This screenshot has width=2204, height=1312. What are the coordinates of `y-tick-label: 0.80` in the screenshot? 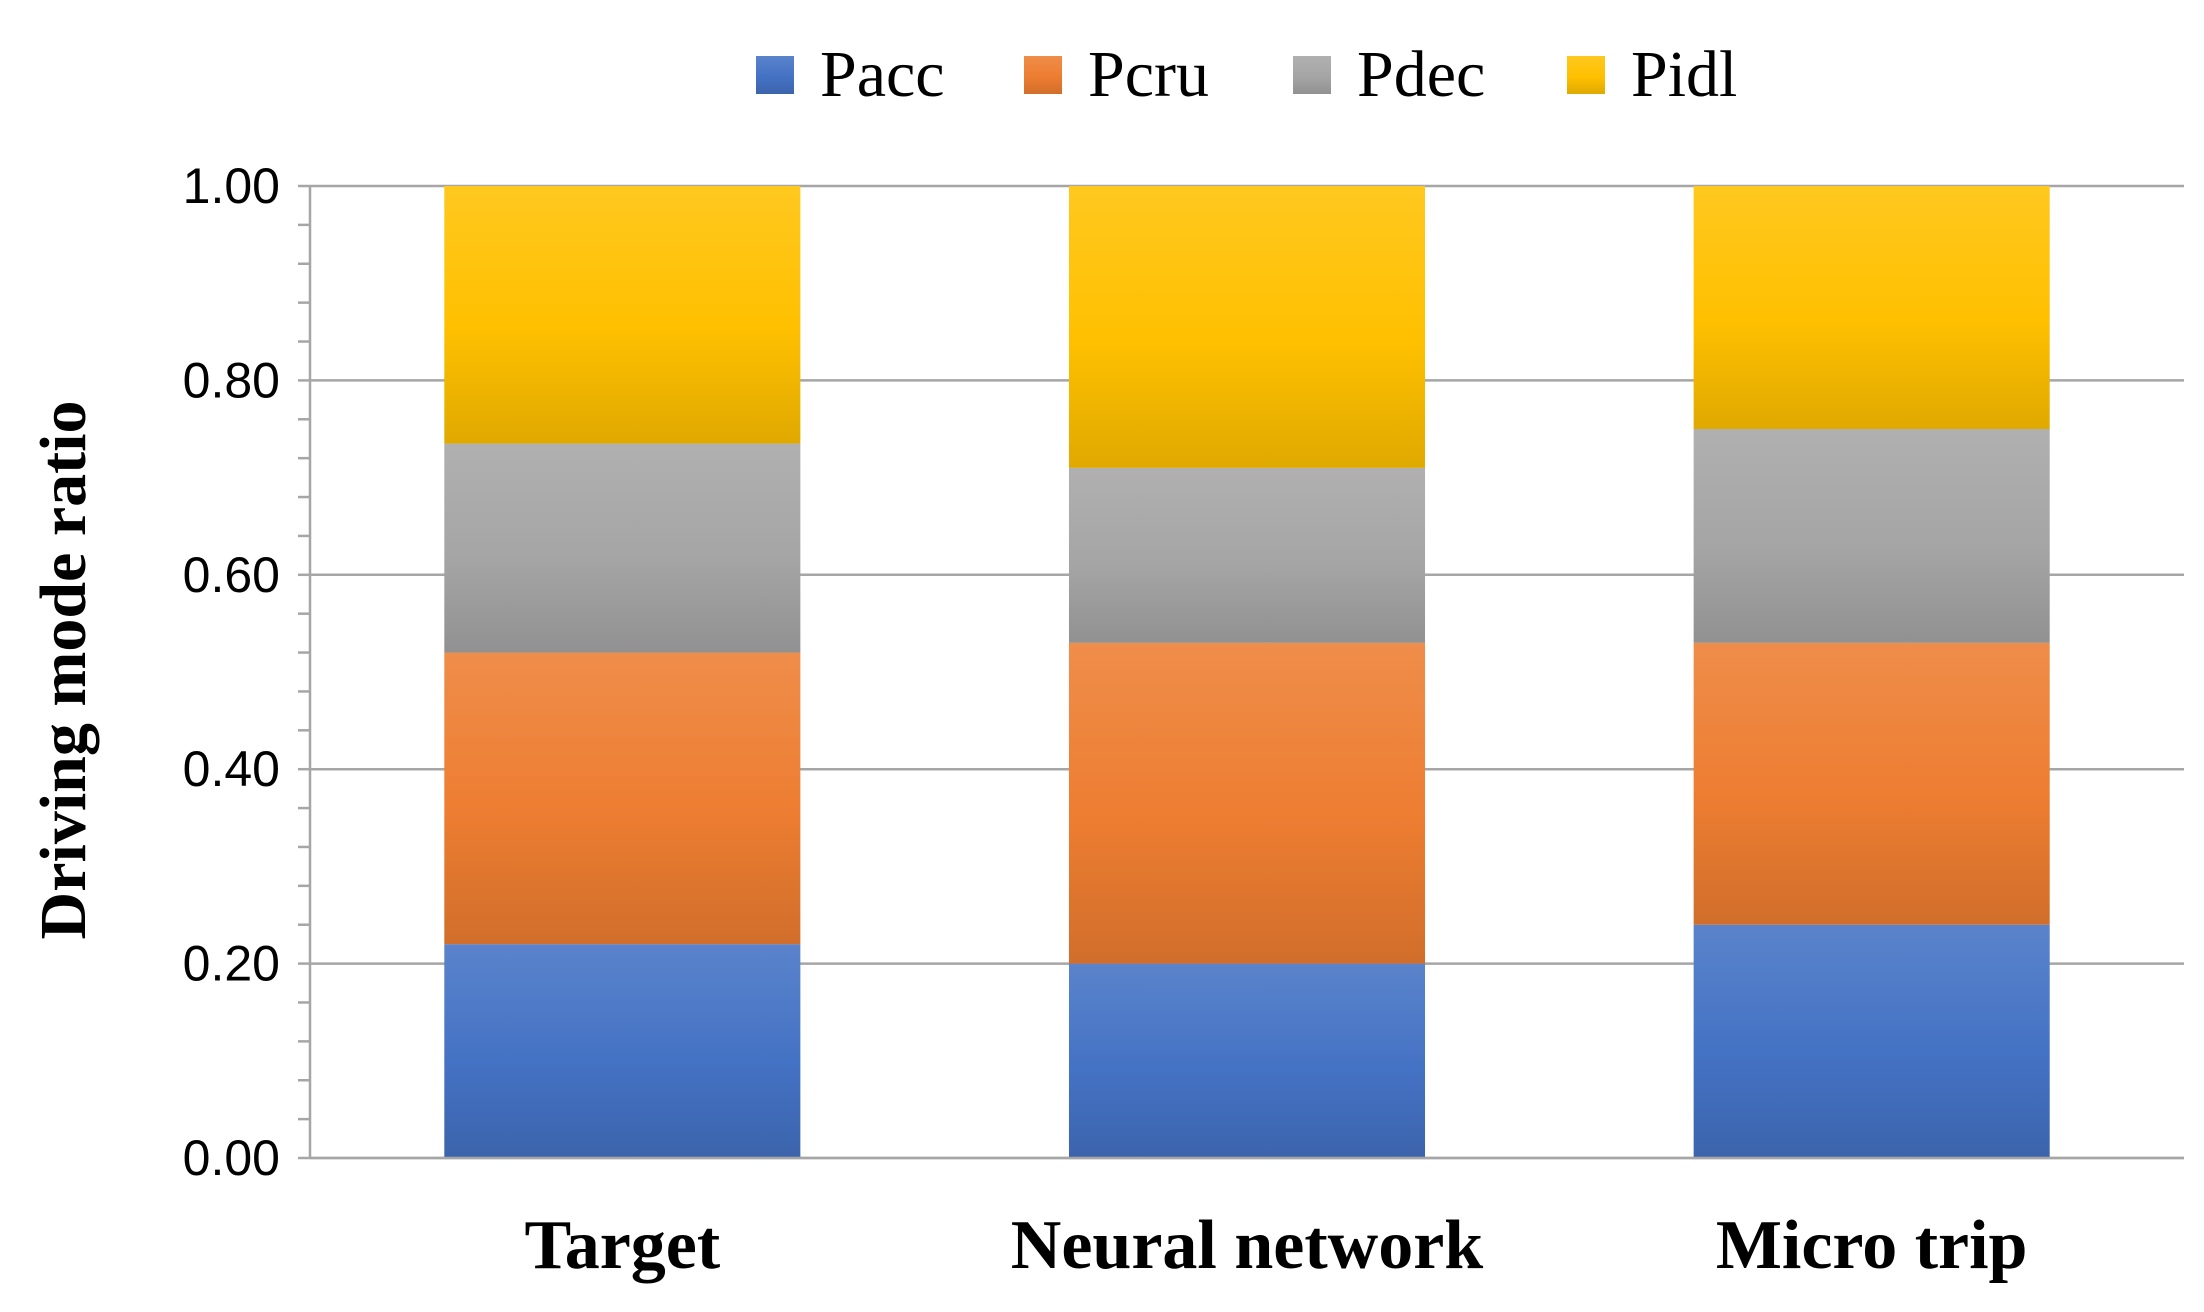 It's located at (231, 380).